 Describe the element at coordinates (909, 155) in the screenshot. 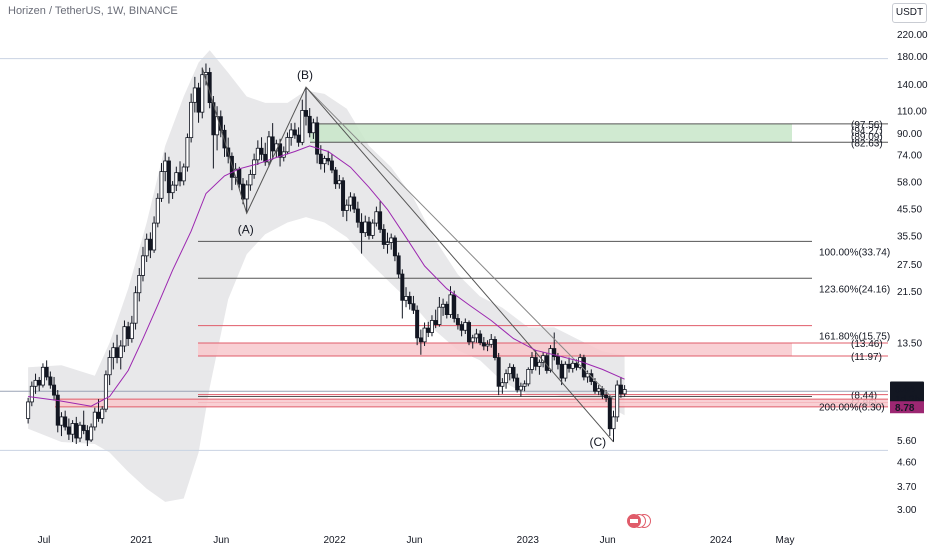

I see `y-tick-label: 74.00` at that location.